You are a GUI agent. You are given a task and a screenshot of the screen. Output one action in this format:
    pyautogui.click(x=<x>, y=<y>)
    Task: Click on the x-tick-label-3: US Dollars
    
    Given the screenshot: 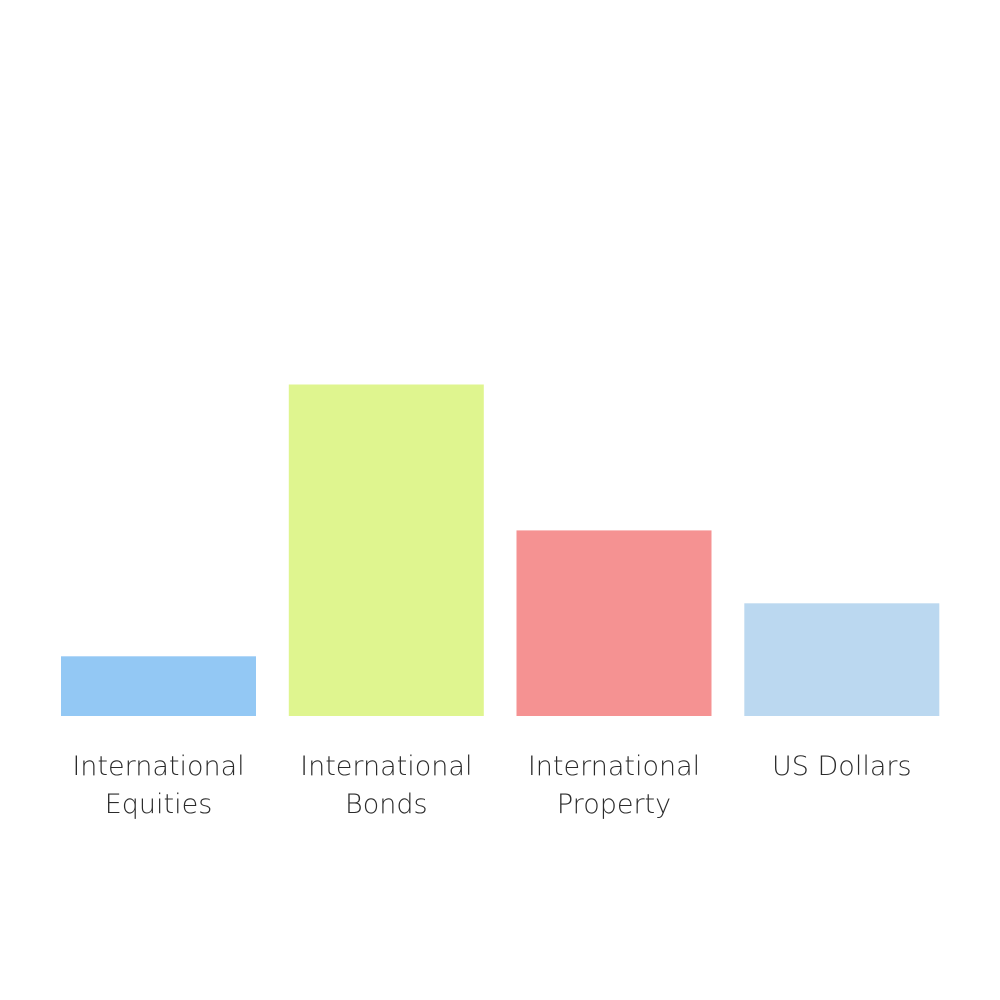 What is the action you would take?
    pyautogui.click(x=842, y=766)
    